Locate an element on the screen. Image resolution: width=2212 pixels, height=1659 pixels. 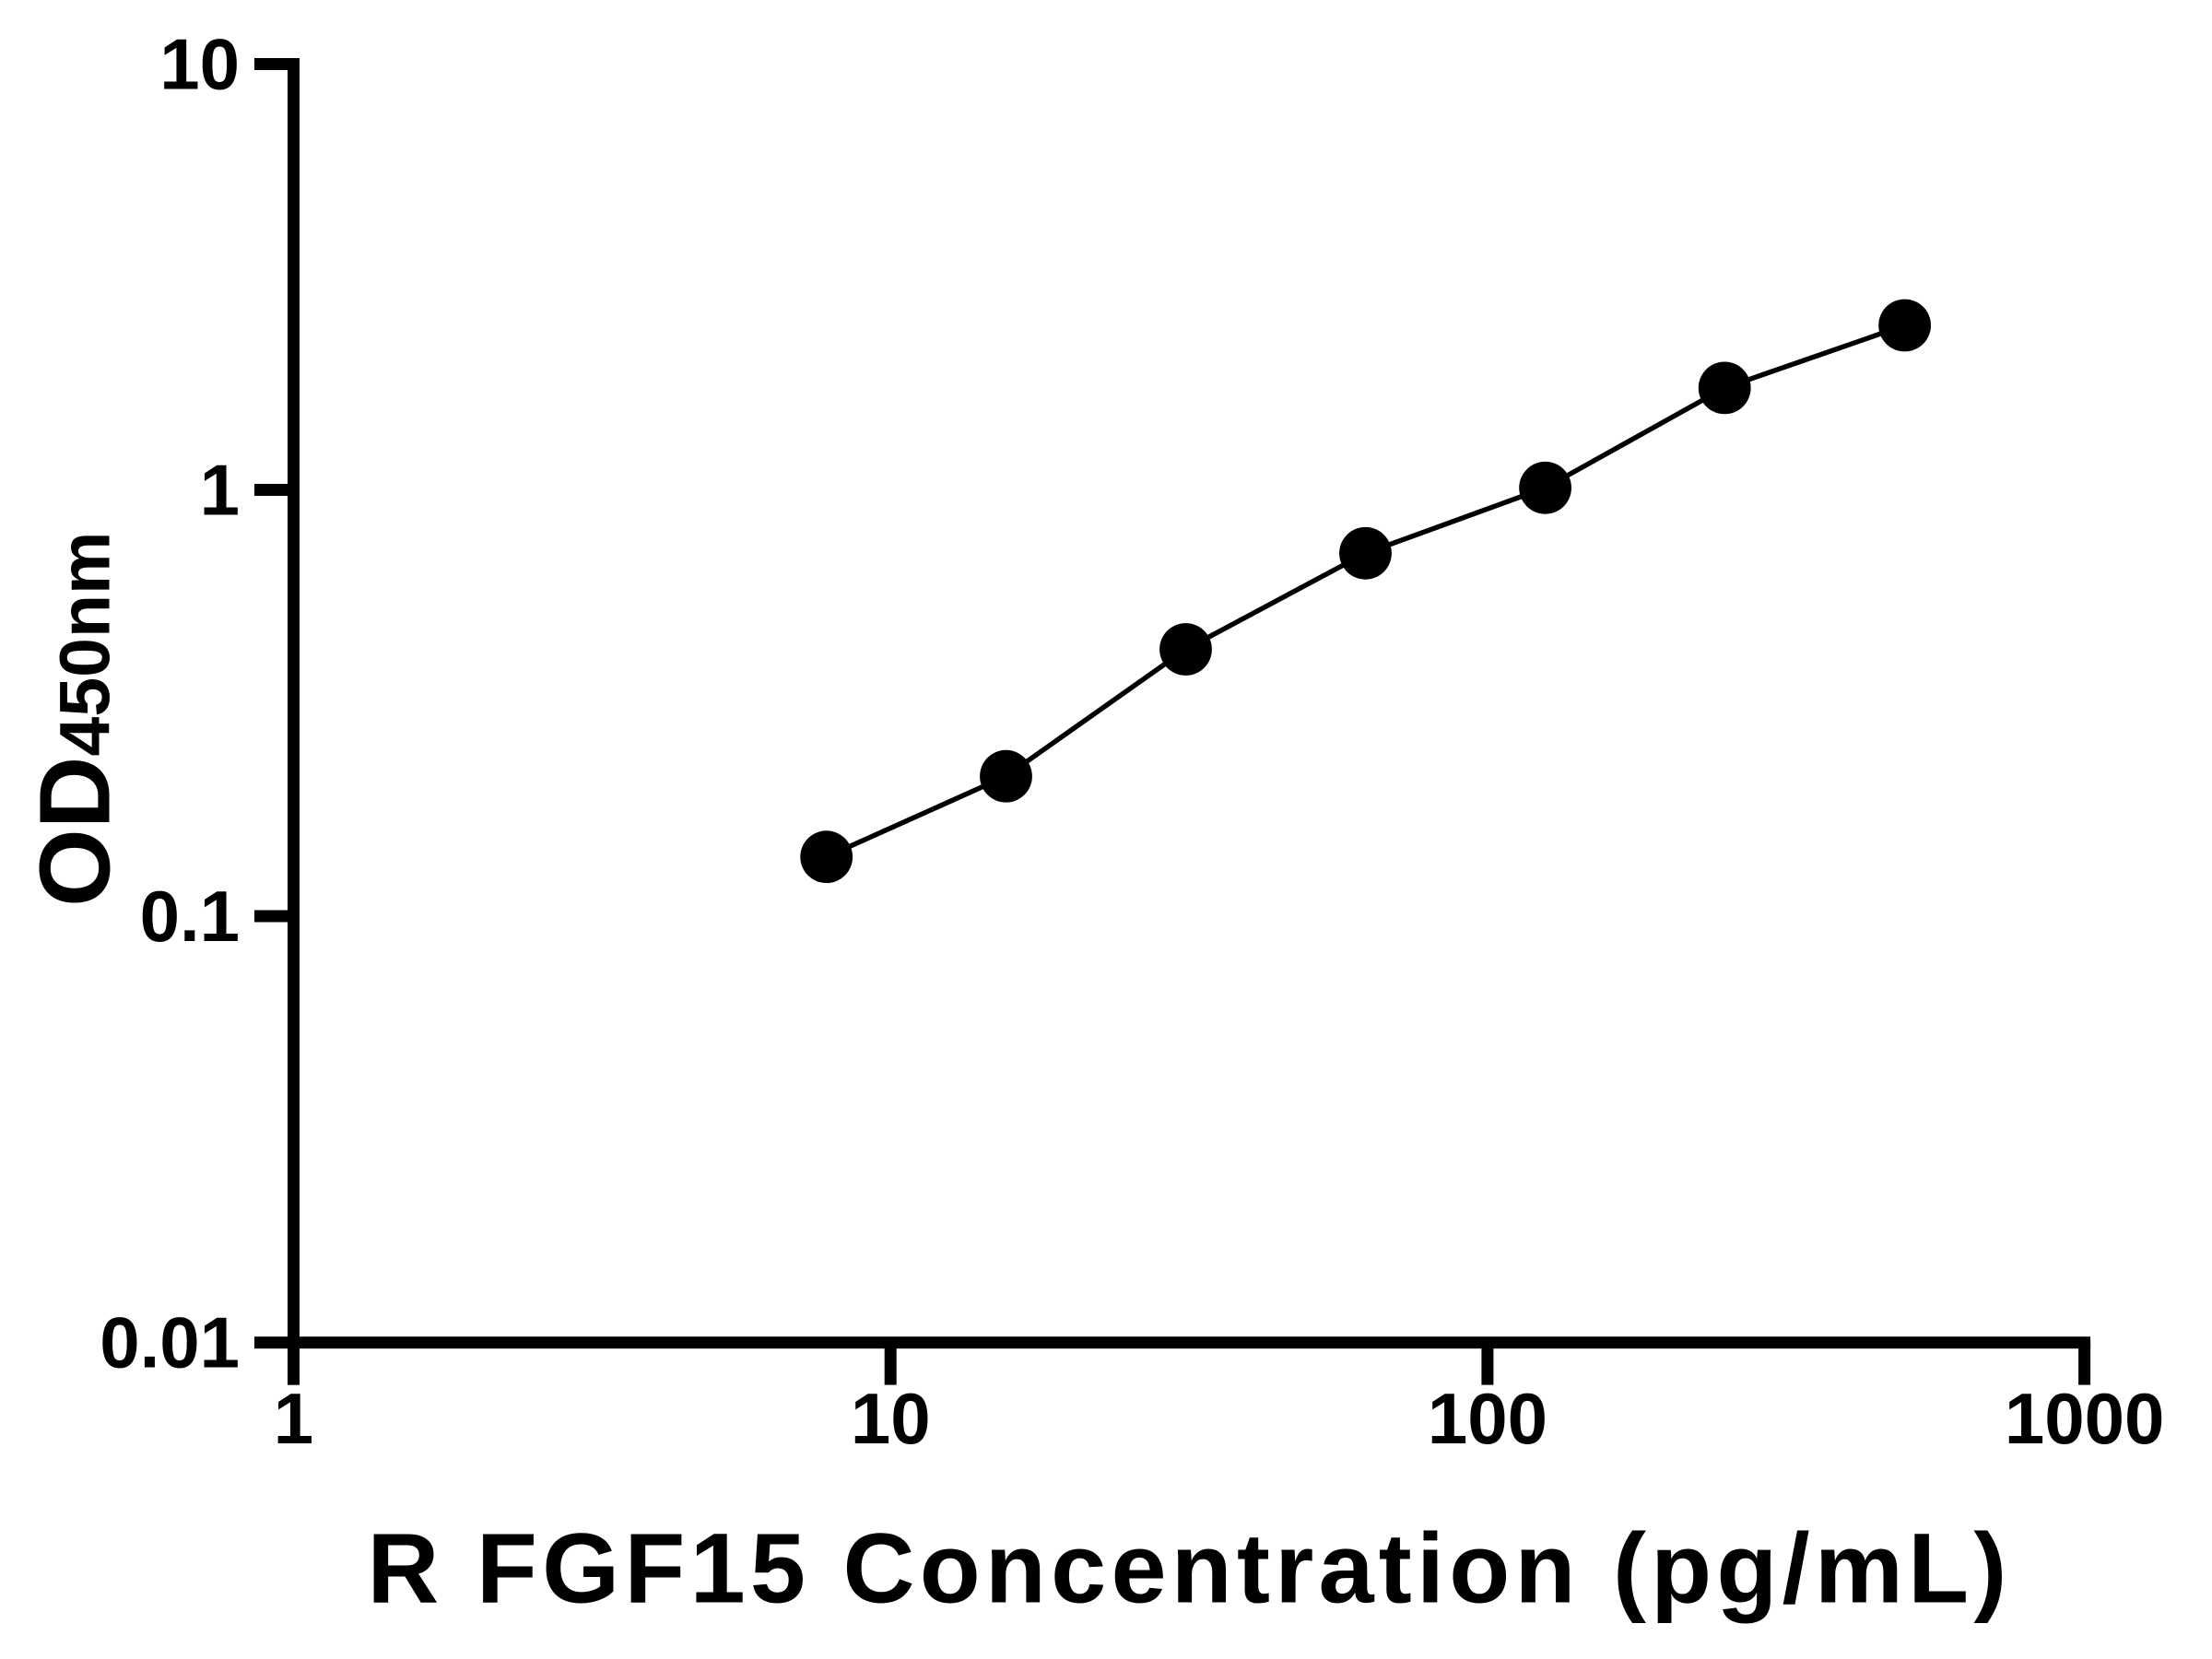
svg-text: 1000 is located at coordinates (2085, 1418).